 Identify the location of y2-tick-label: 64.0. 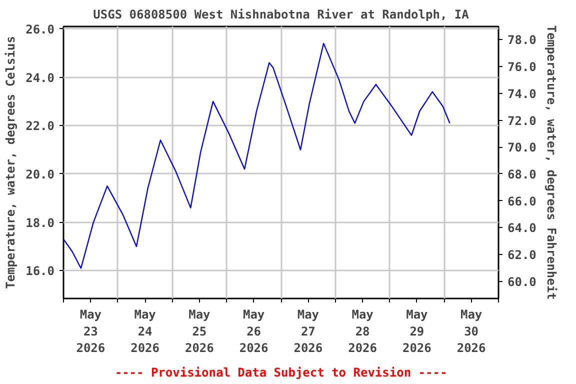
(522, 228).